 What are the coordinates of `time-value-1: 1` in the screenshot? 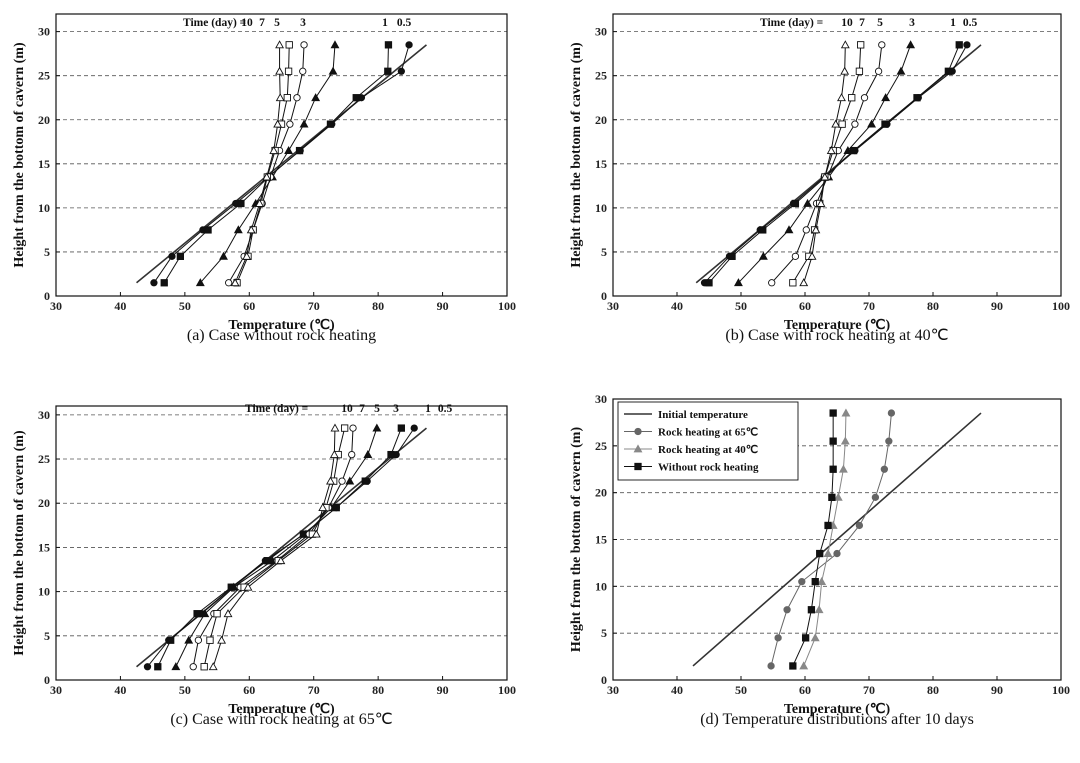 It's located at (385, 23).